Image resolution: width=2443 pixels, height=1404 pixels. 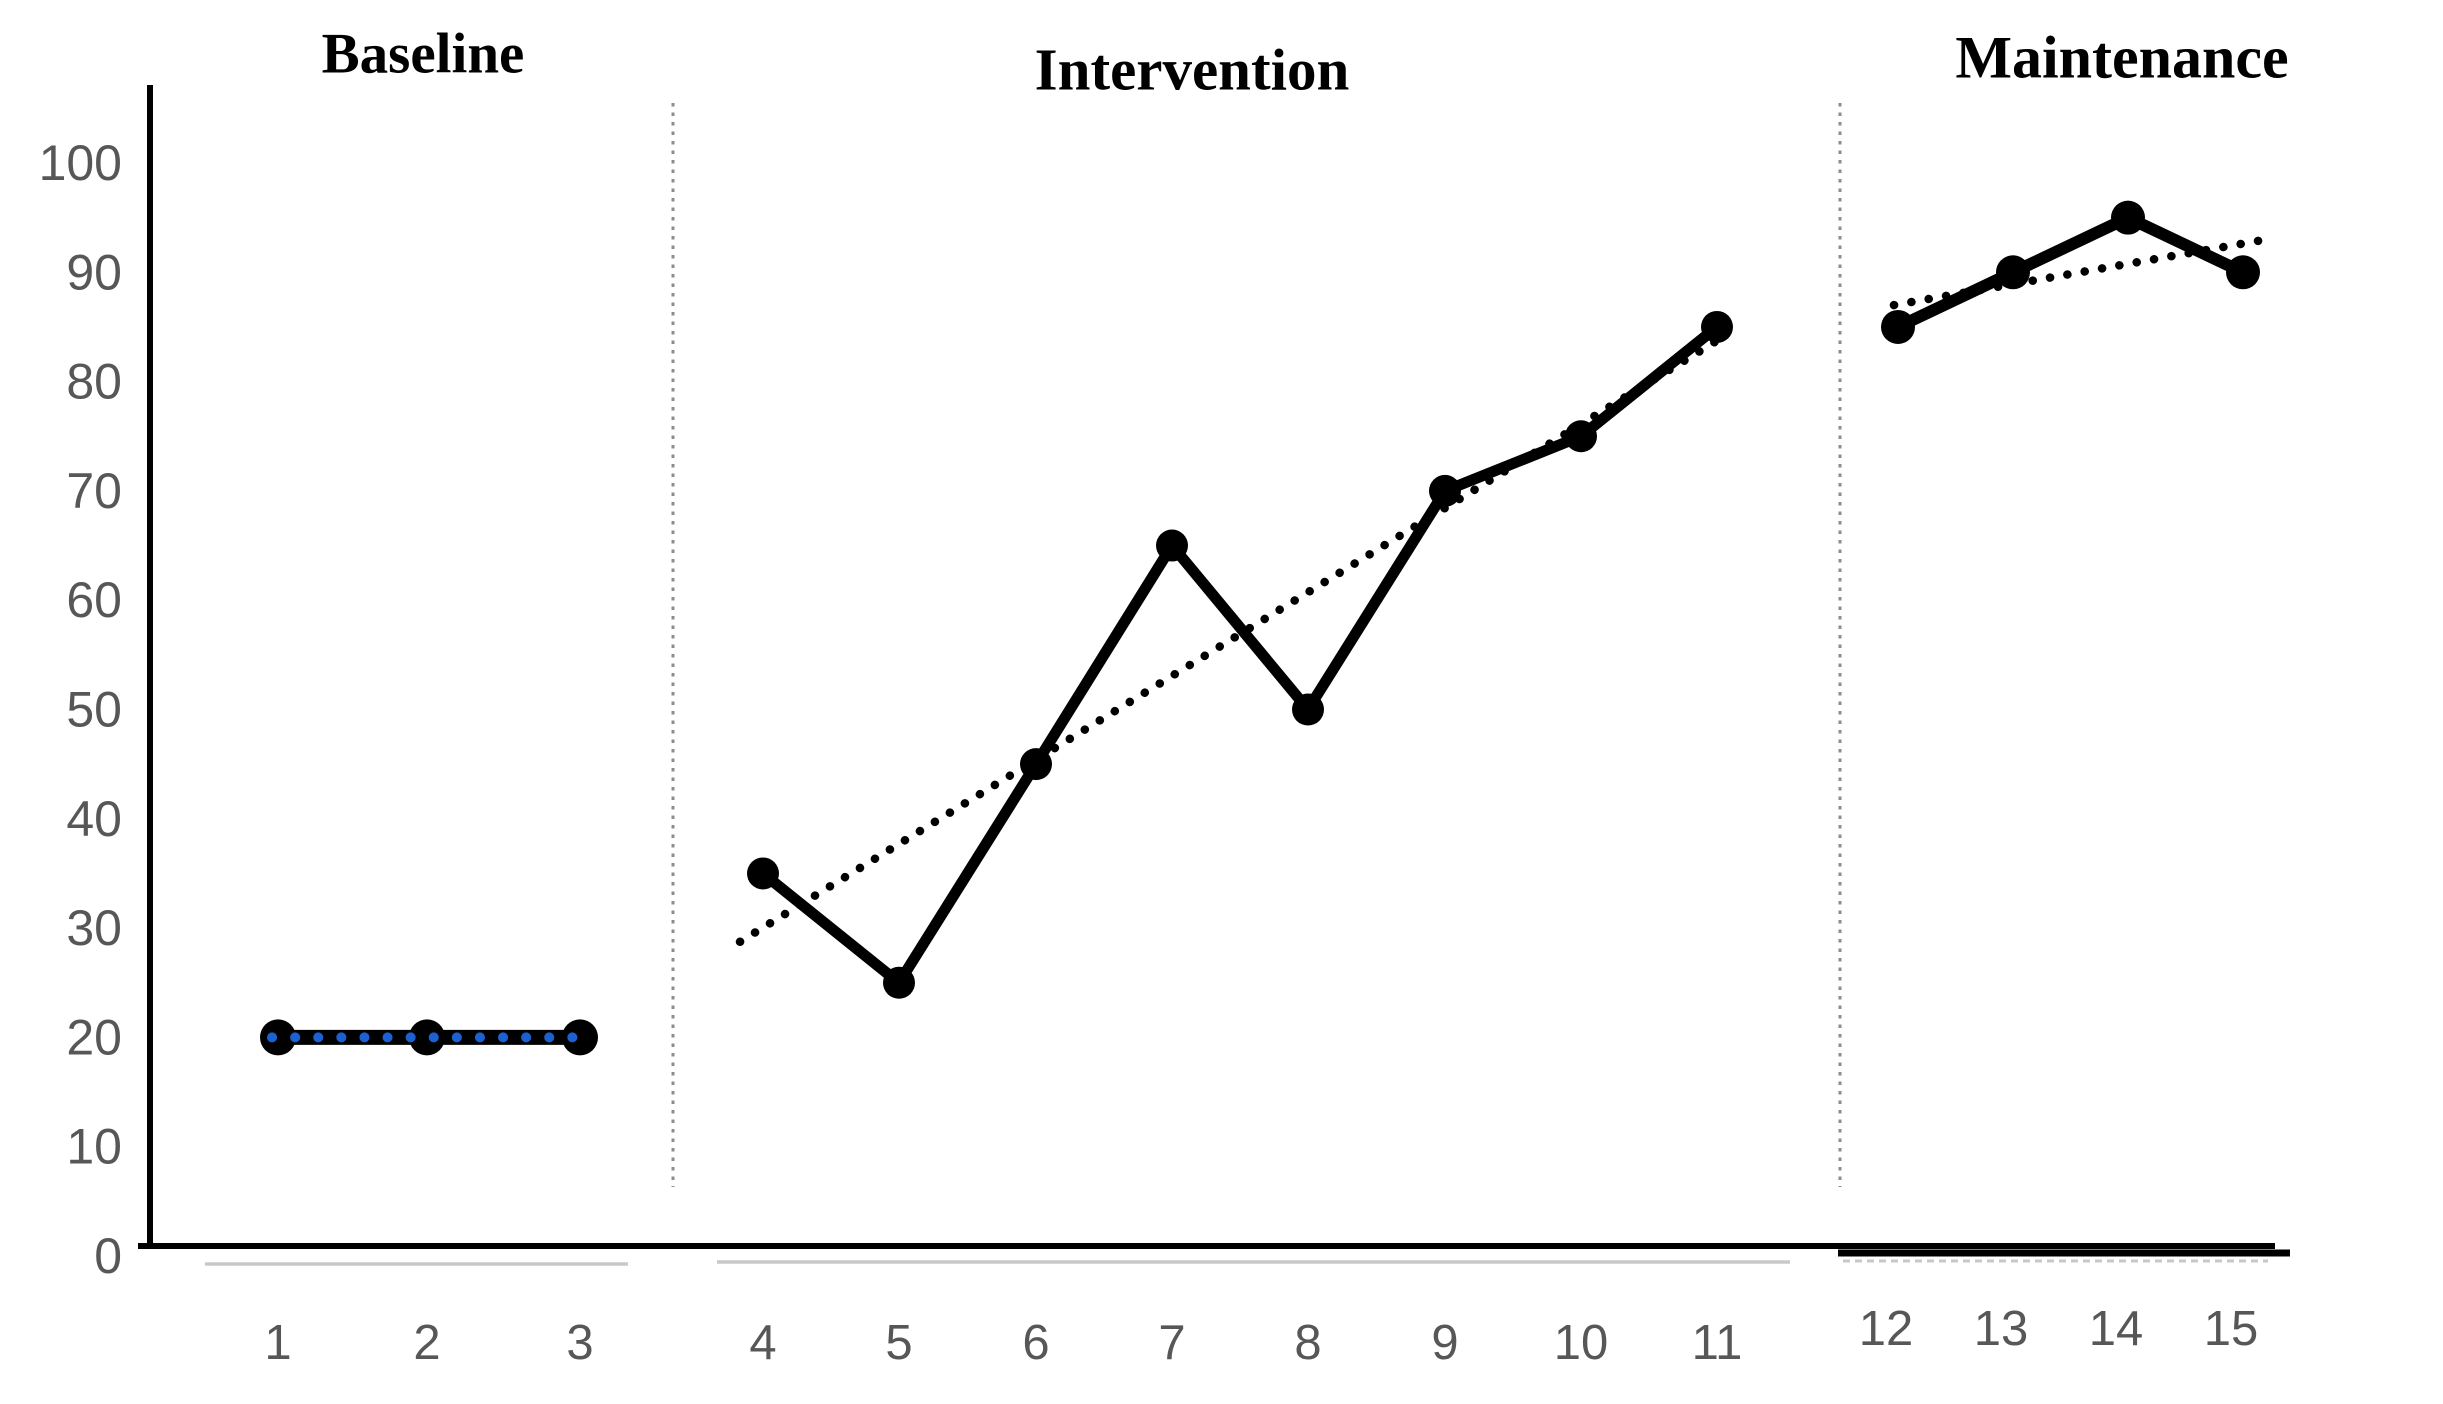 I want to click on x-session-label-8: 8, so click(x=1307, y=1343).